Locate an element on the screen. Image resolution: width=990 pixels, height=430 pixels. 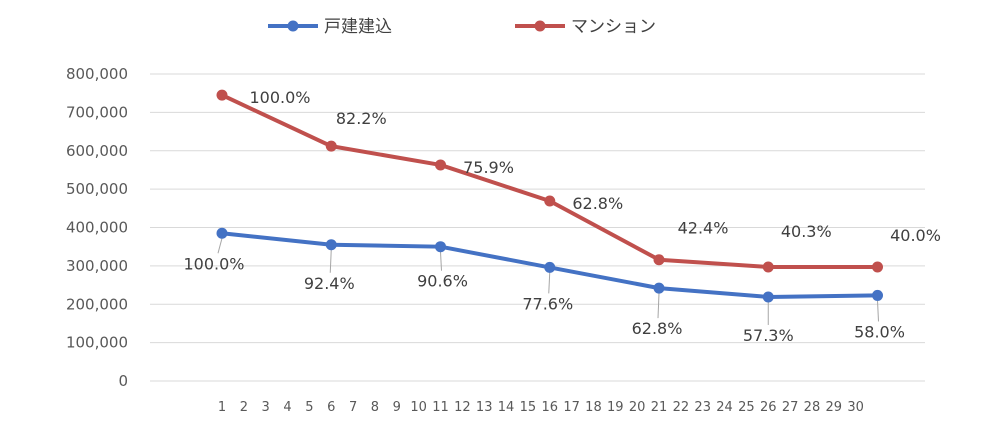
x-tick-label: 17 is located at coordinates (571, 407).